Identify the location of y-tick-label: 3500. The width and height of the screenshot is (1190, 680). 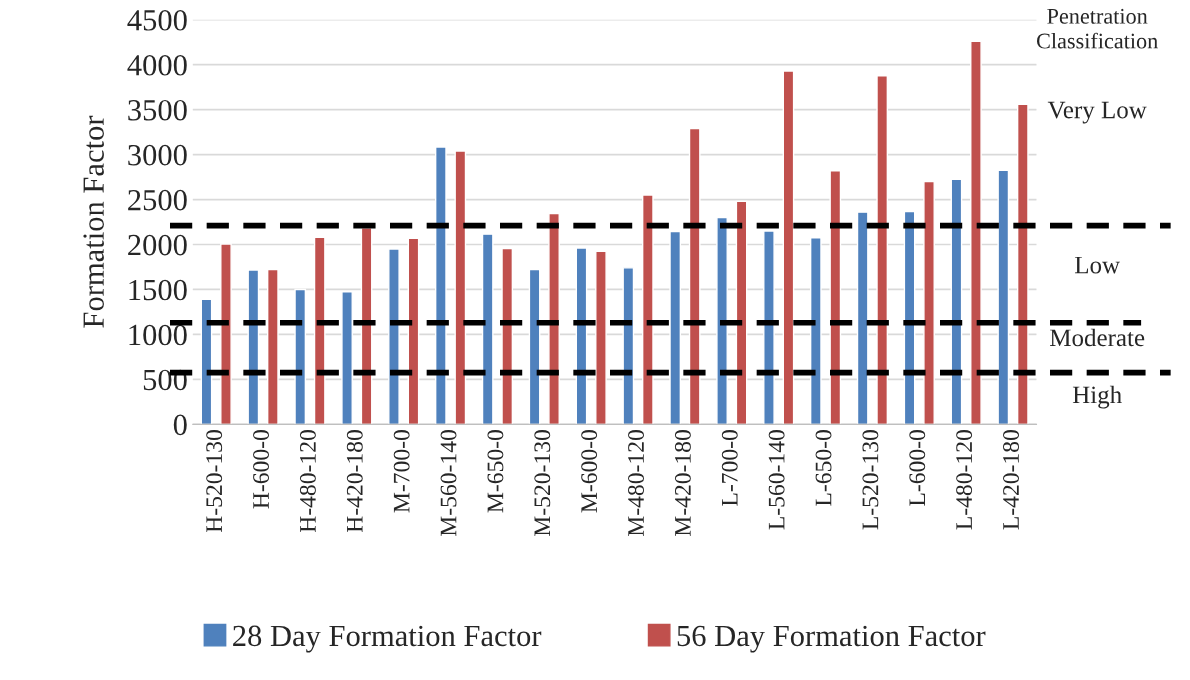
(157, 110).